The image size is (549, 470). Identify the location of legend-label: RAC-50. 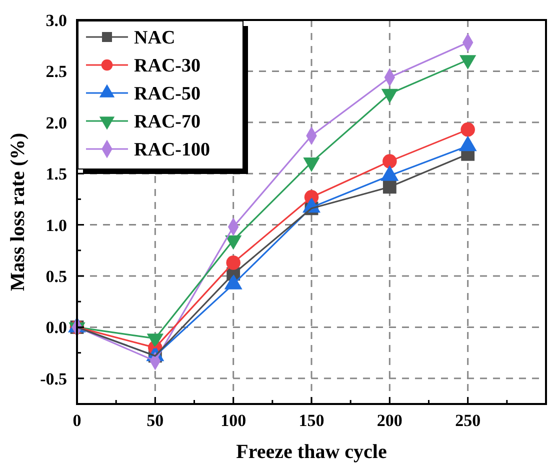
(167, 94).